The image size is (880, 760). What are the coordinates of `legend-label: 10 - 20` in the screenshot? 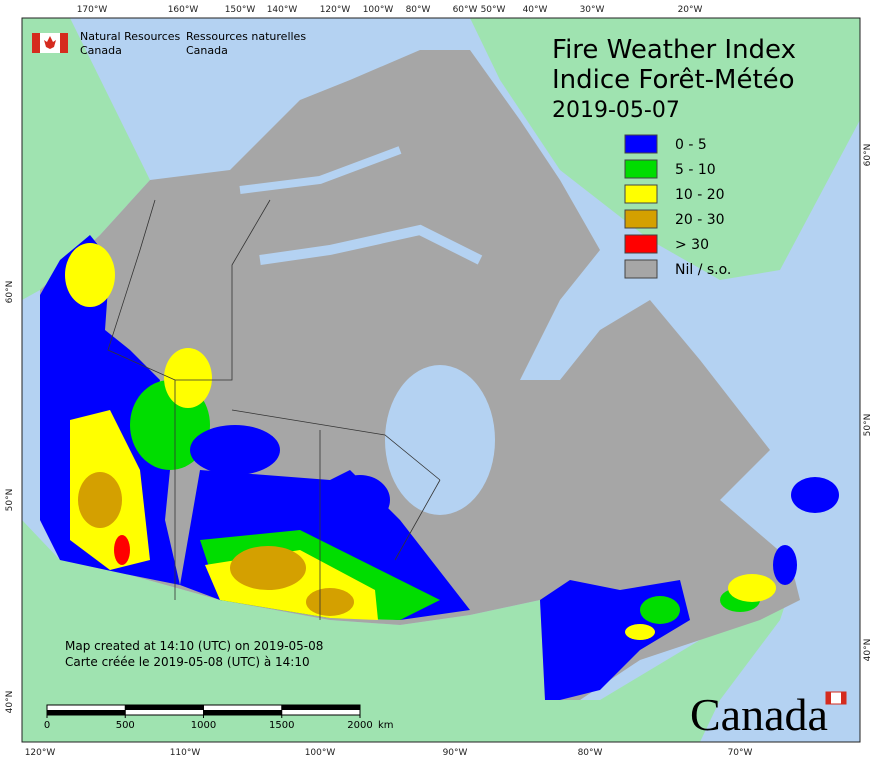 It's located at (700, 195).